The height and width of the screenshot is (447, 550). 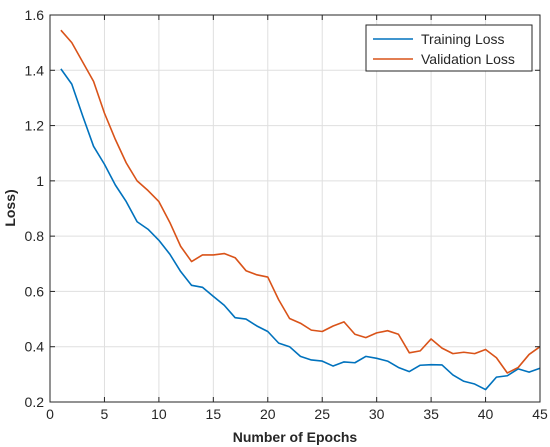 I want to click on x-tick-label: 35, so click(x=431, y=414).